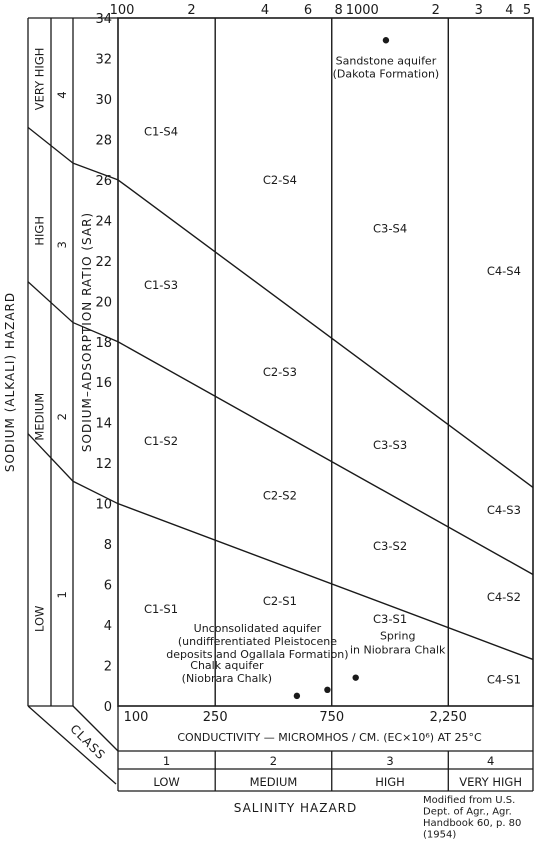 Image resolution: width=550 pixels, height=848 pixels. I want to click on region-label-c4-s4: C4-S4, so click(504, 271).